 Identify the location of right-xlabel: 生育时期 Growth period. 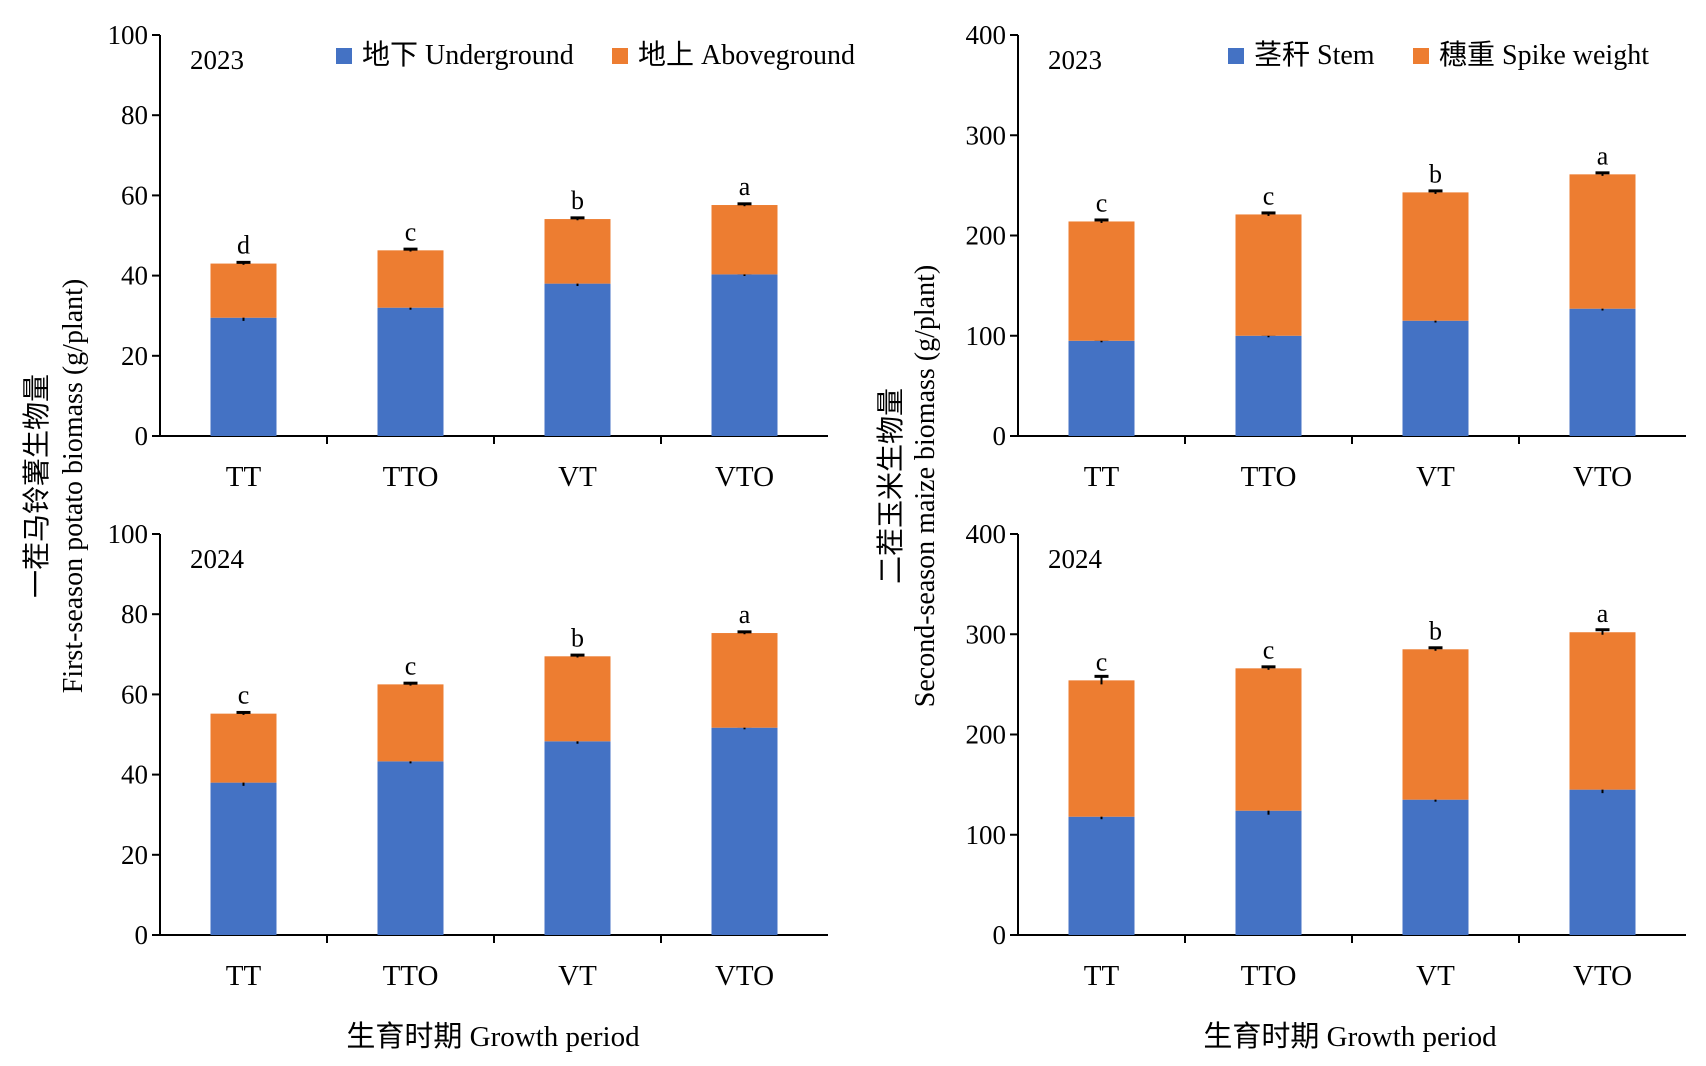
(1350, 1036).